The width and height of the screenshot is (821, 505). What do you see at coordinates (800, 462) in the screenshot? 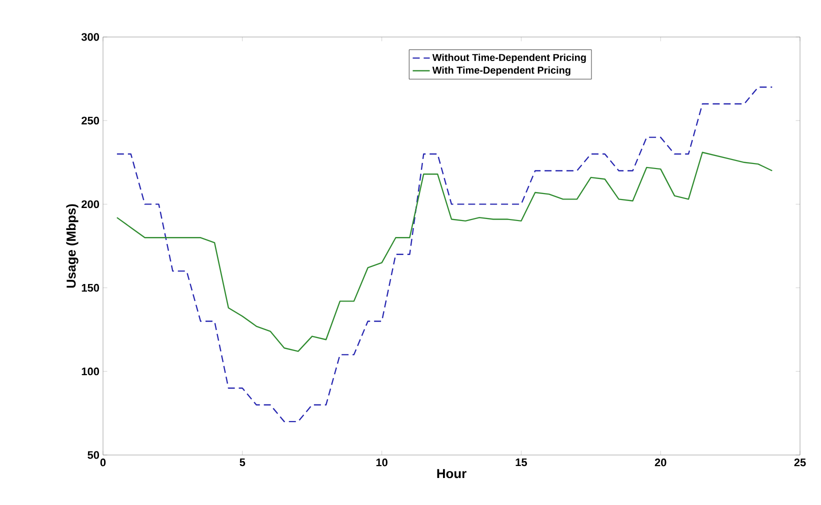
I see `x-tick-label: 25` at bounding box center [800, 462].